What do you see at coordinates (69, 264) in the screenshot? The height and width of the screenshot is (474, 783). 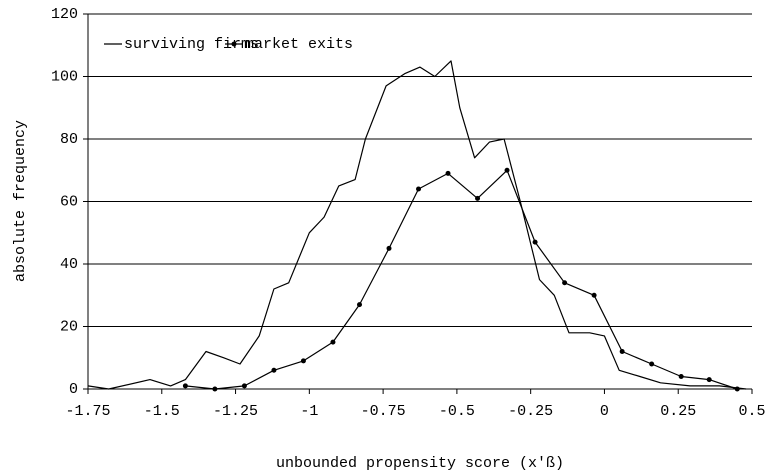 I see `y-tick-label: 40` at bounding box center [69, 264].